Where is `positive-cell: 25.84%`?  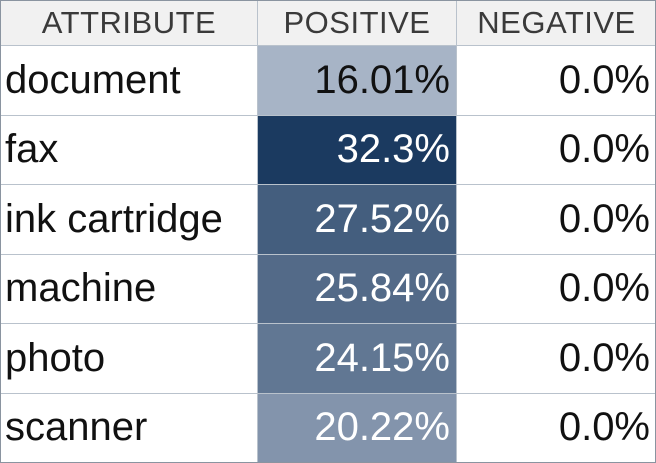
positive-cell: 25.84% is located at coordinates (357, 288).